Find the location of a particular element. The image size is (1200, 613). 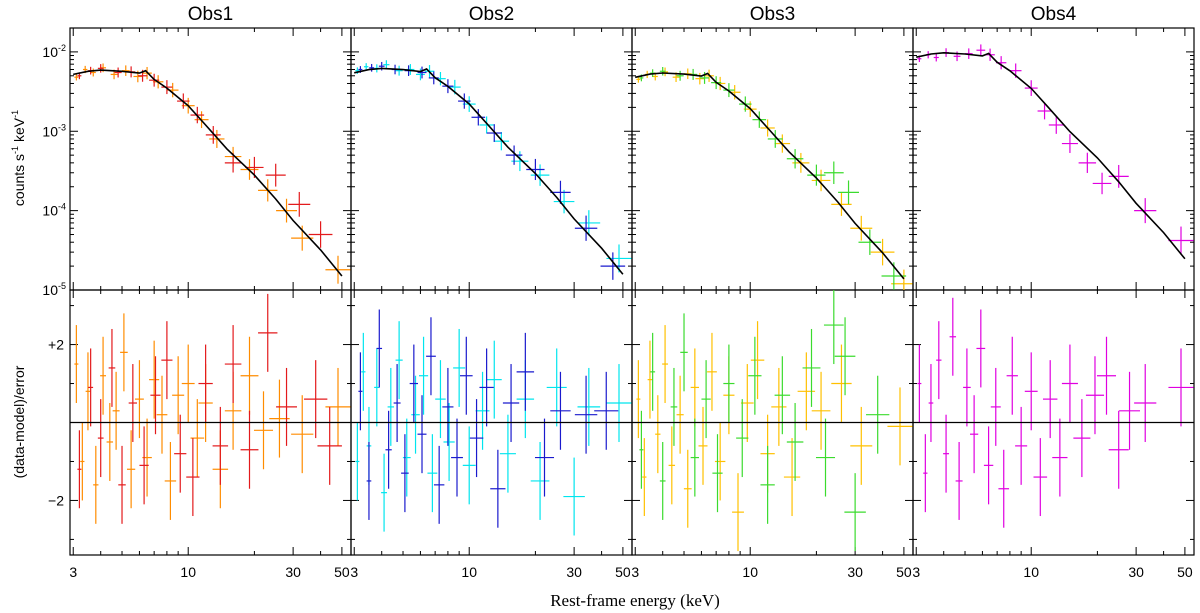

spectrum-plot is located at coordinates (493, 170).